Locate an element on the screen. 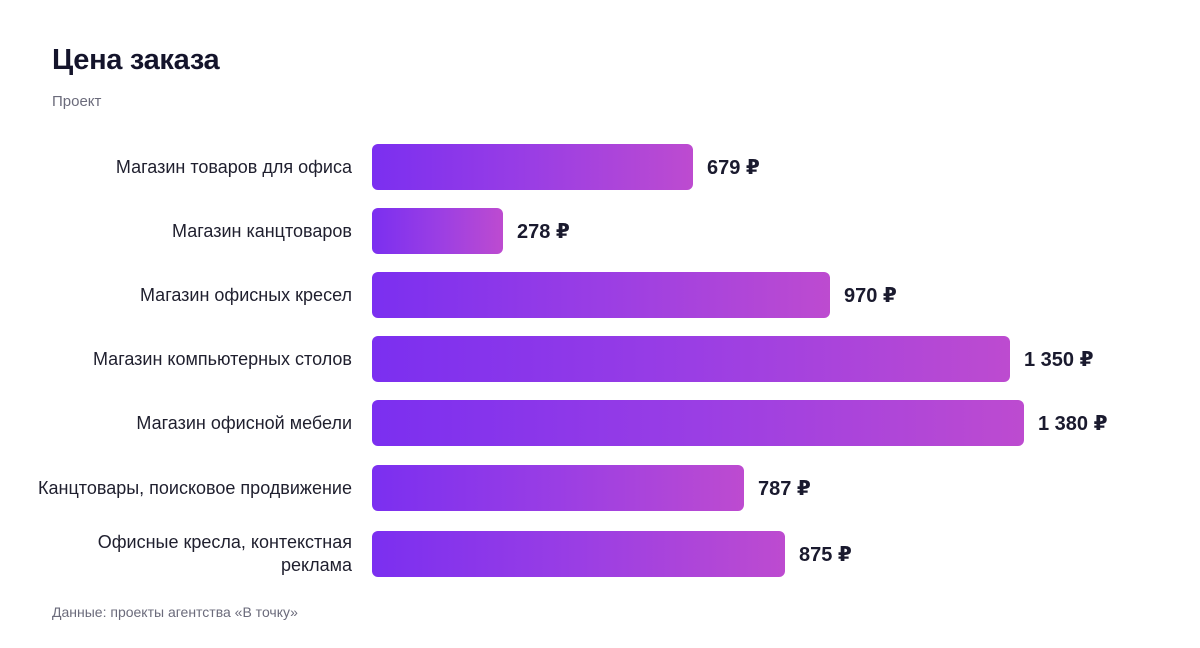 Image resolution: width=1200 pixels, height=648 pixels. value-label: 278 ₽ is located at coordinates (543, 231).